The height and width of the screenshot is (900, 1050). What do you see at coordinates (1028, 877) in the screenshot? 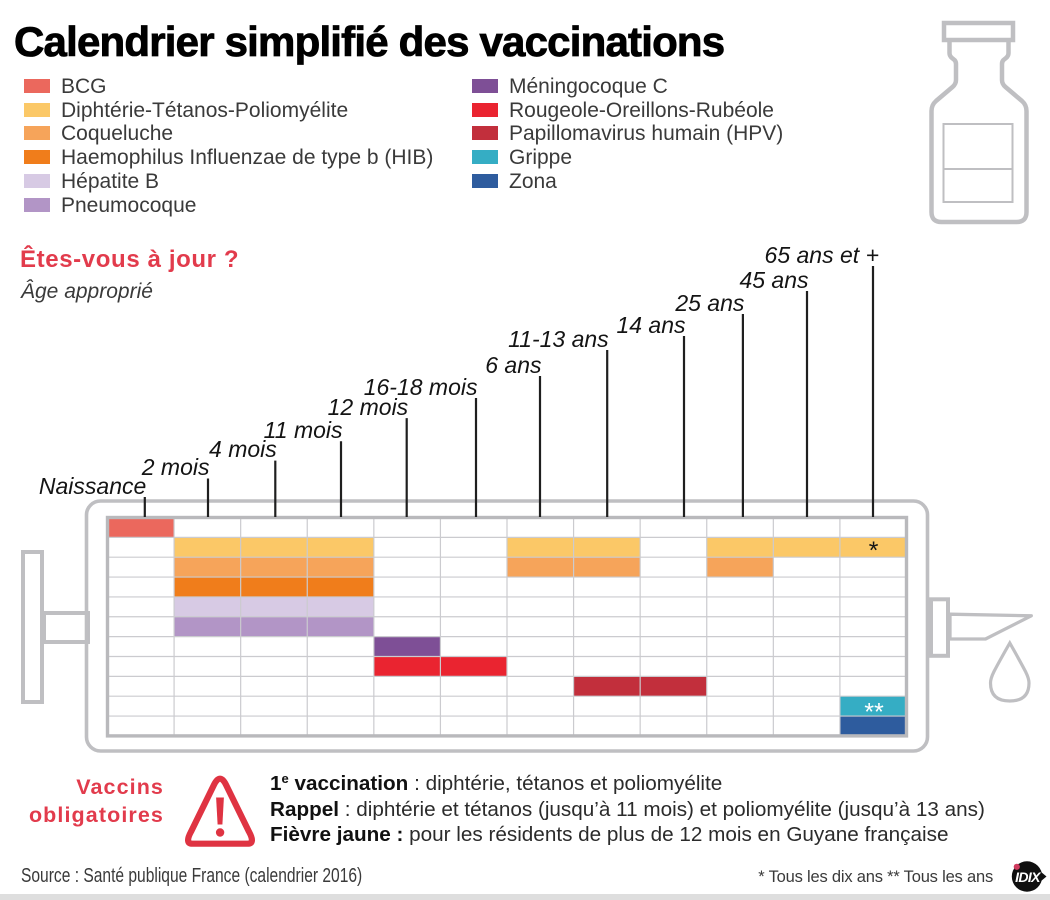
I see `svg-text: IDIX` at bounding box center [1028, 877].